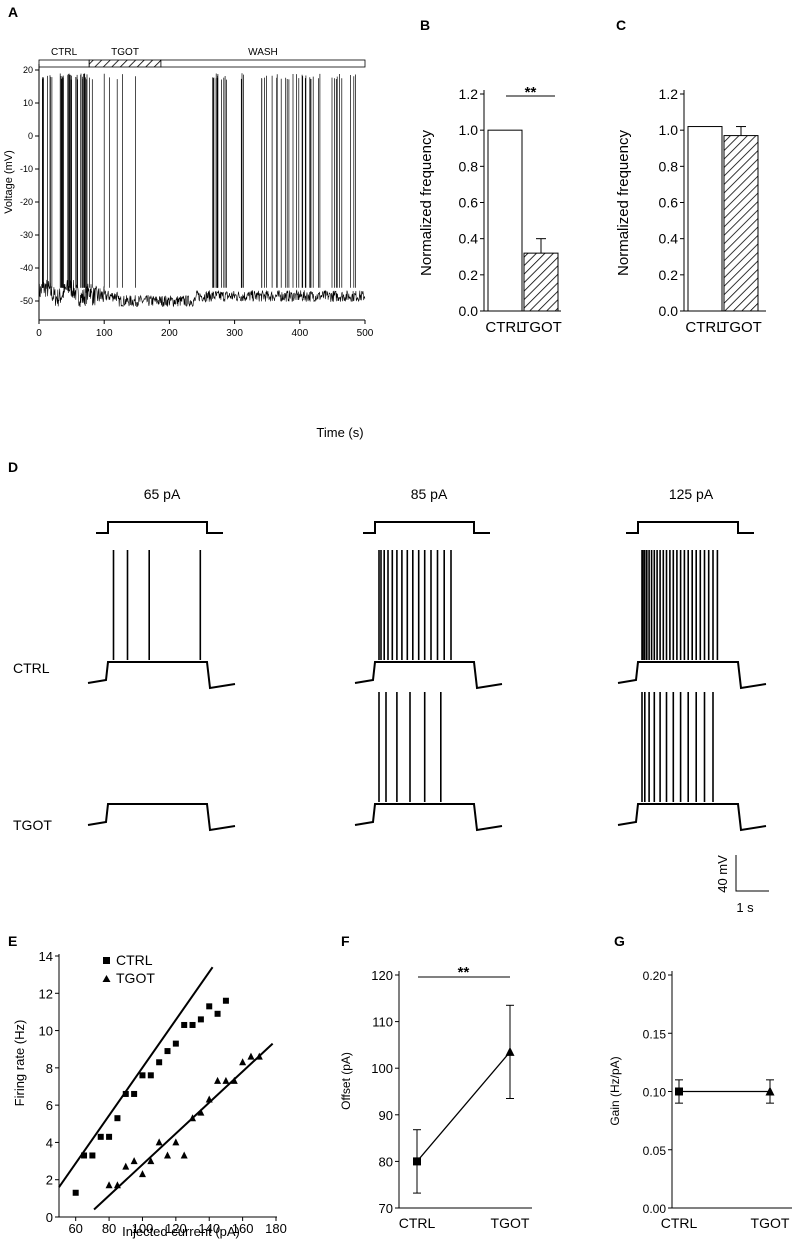 The height and width of the screenshot is (1243, 800). I want to click on e-fit-line-tgot, so click(183, 1126).